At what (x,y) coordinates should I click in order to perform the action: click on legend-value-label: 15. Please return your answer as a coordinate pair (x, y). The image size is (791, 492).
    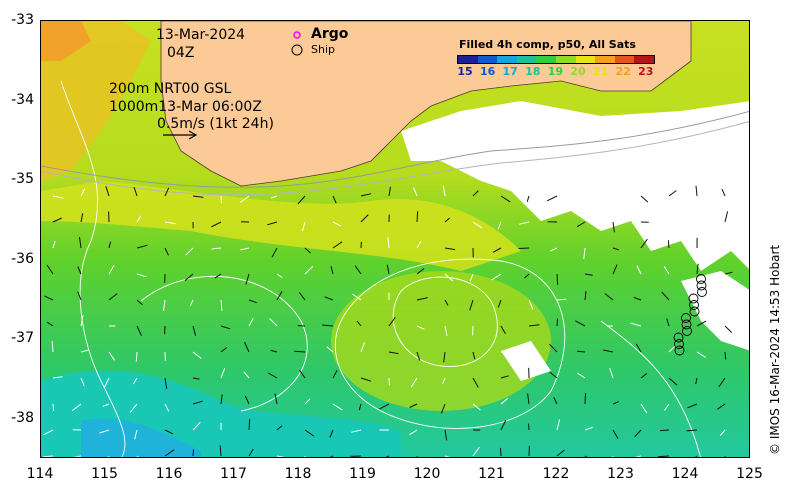
    Looking at the image, I should click on (465, 71).